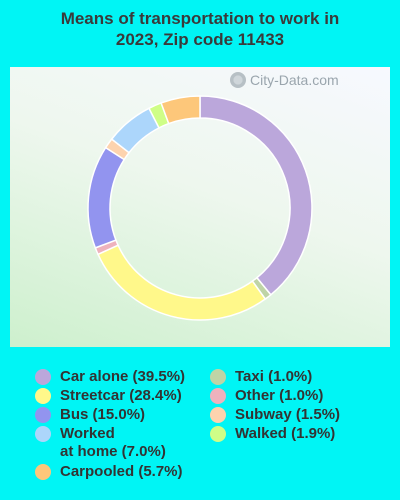  What do you see at coordinates (200, 39) in the screenshot?
I see `chart-title-line-2: 2023, Zip code 11433` at bounding box center [200, 39].